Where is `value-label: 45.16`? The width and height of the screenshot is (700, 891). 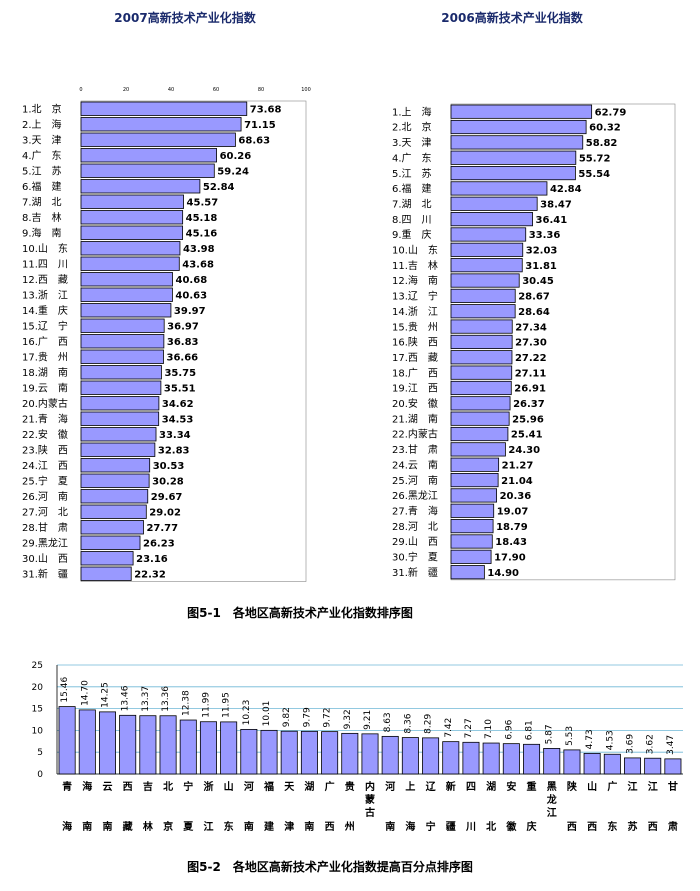
value-label: 45.16 is located at coordinates (202, 234).